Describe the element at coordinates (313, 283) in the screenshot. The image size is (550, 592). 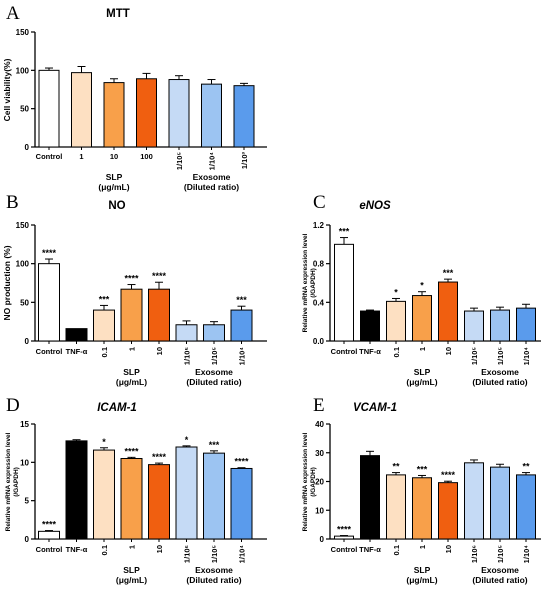
I see `y-axis-label-unit: (/GAPDH)` at that location.